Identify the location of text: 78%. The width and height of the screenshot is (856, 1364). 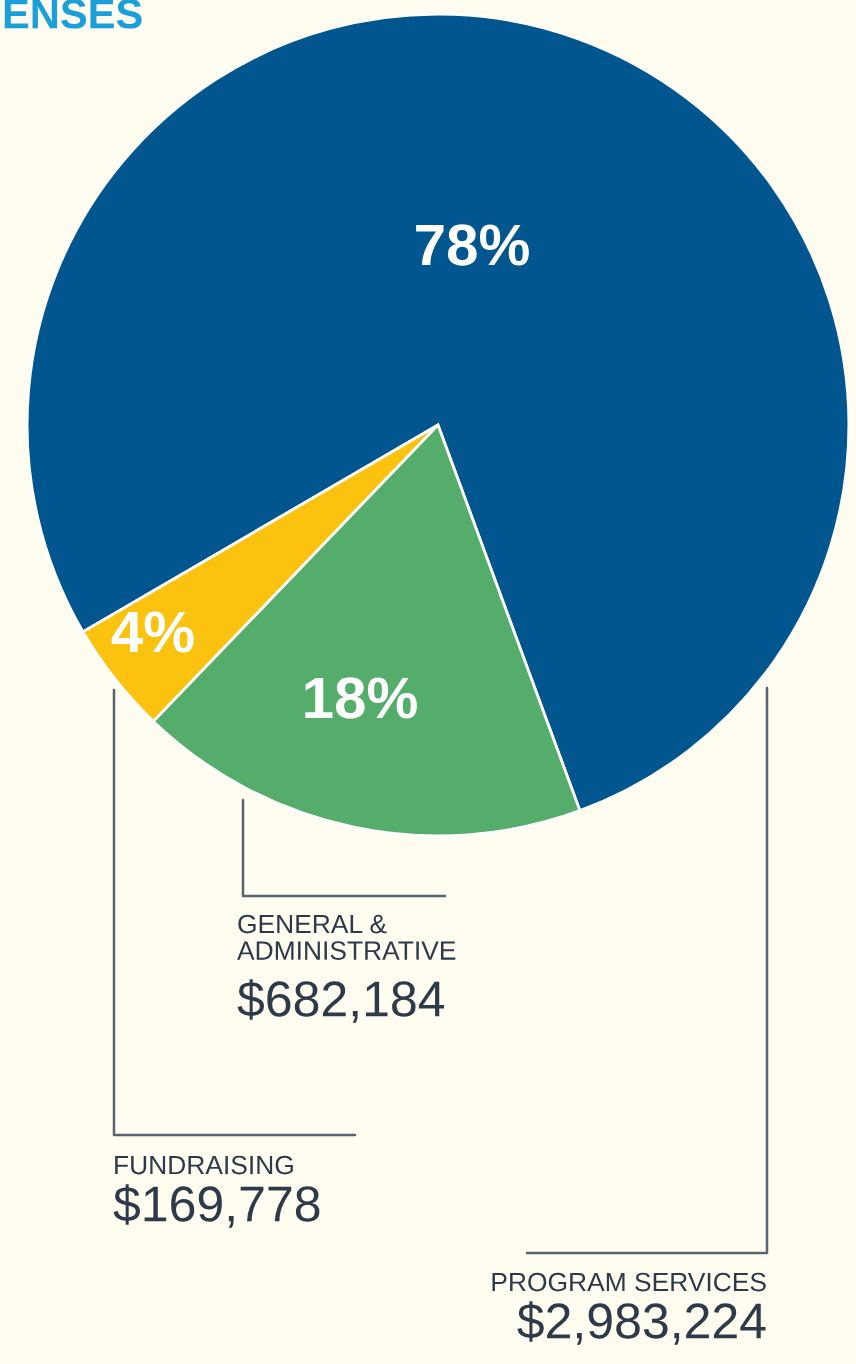
(472, 245).